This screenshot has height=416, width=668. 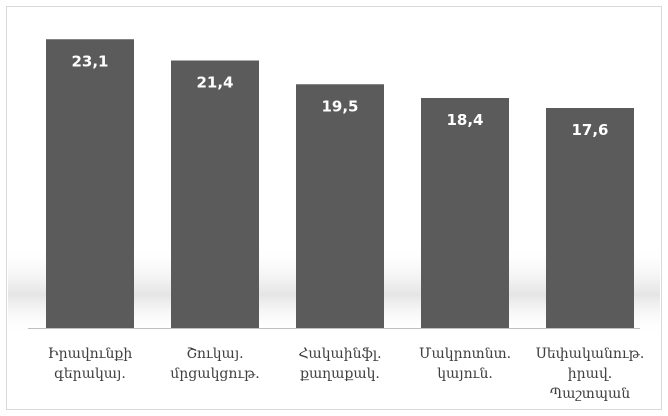 I want to click on bar-value-label-3: 19,5, so click(x=339, y=106).